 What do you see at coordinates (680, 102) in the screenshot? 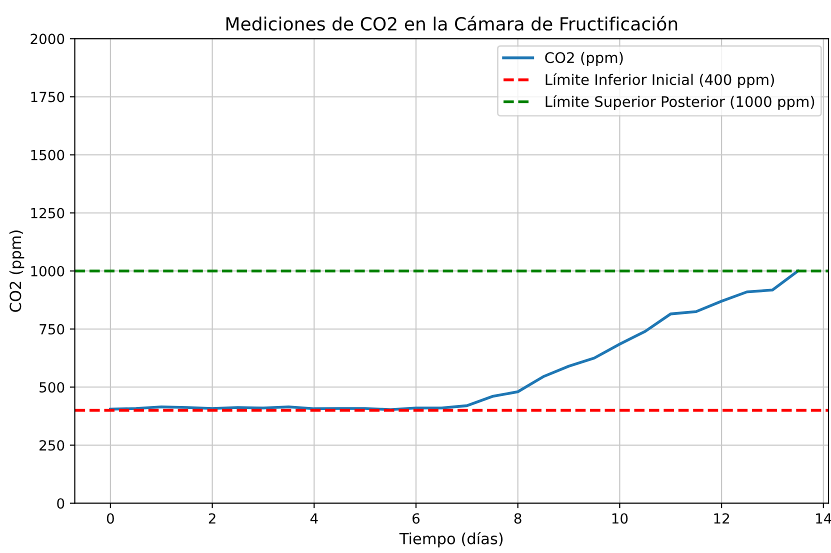
I see `legend-label: Límite Superior Posterior (1000 ppm)` at bounding box center [680, 102].